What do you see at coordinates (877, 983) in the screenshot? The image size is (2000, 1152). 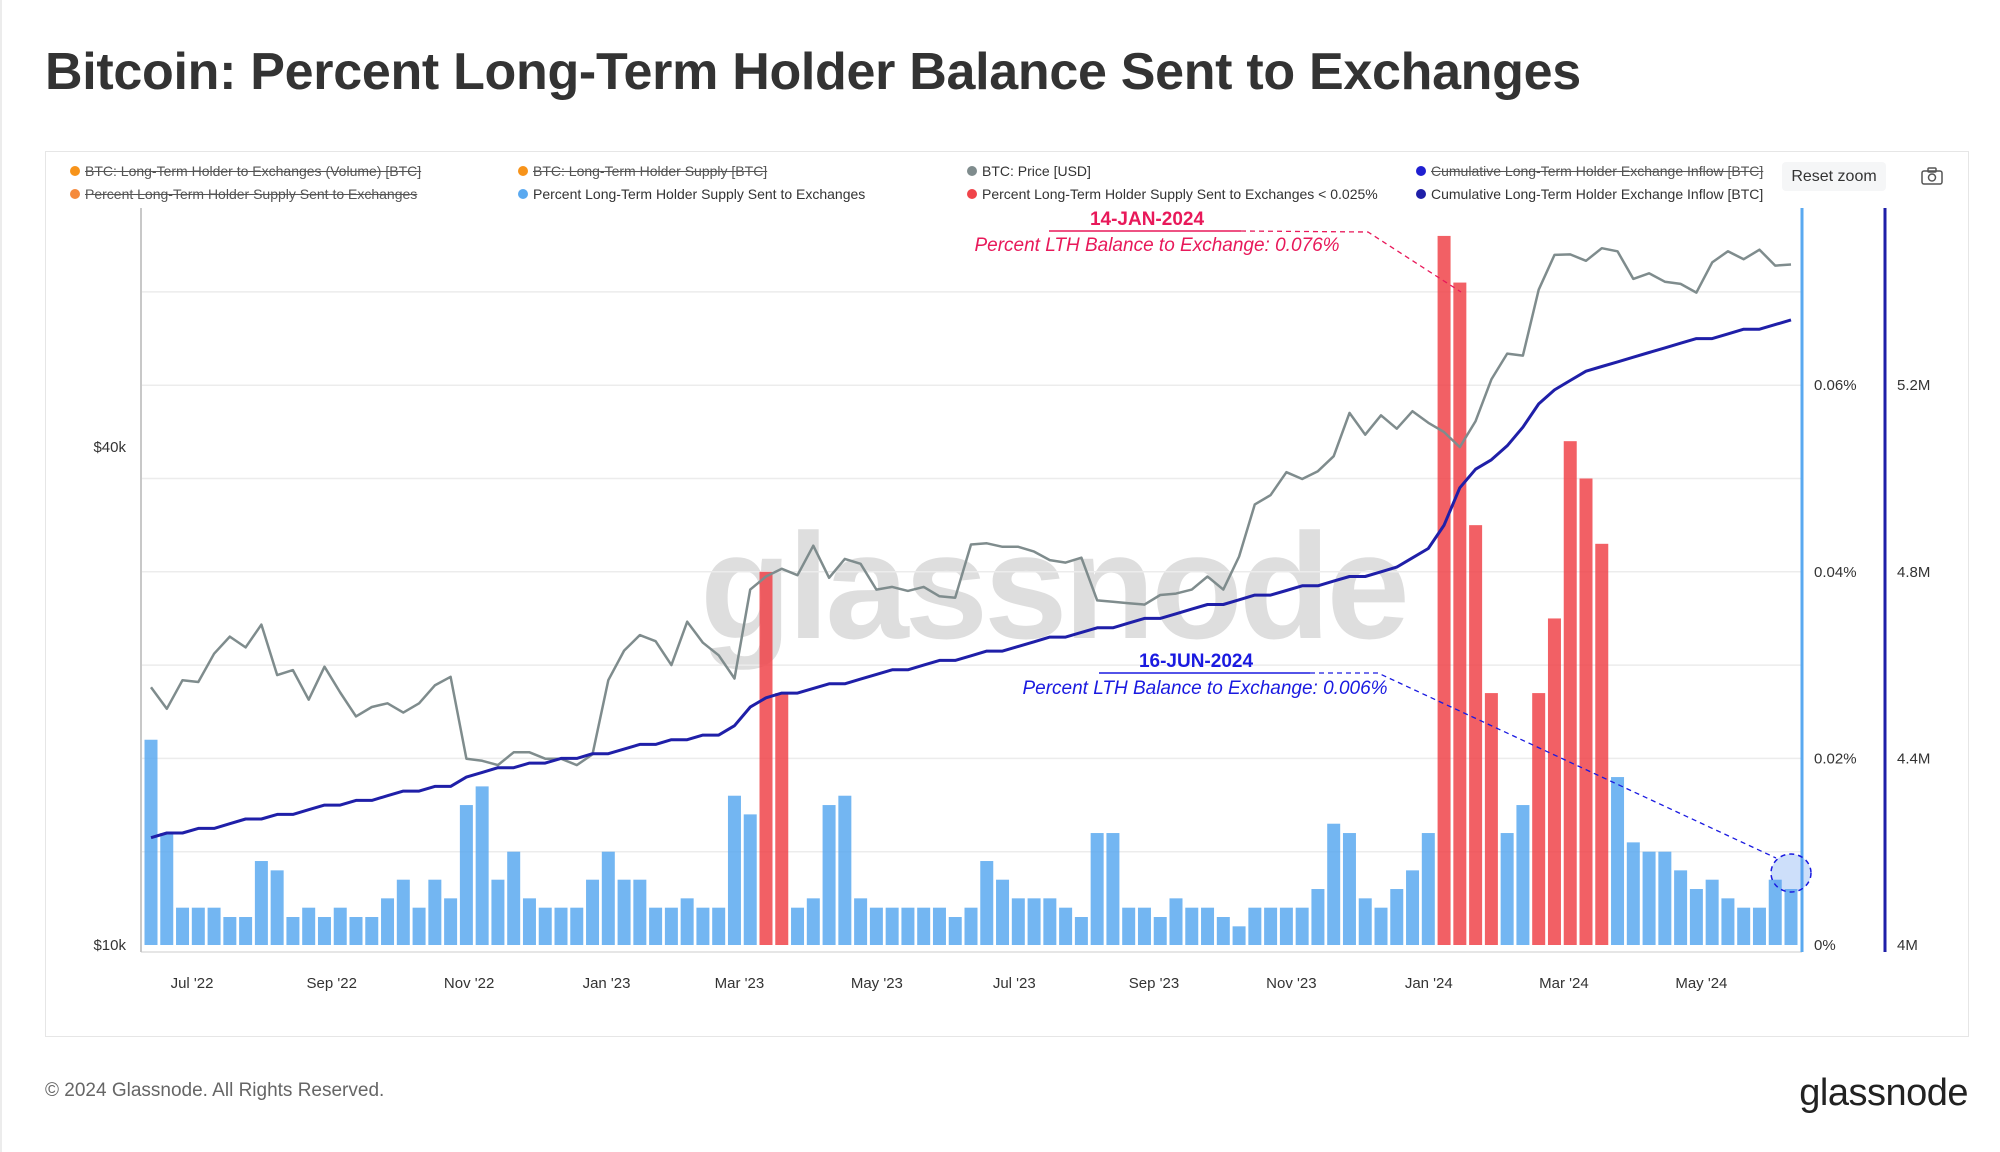 I see `x-axis-tick-label: May '23` at bounding box center [877, 983].